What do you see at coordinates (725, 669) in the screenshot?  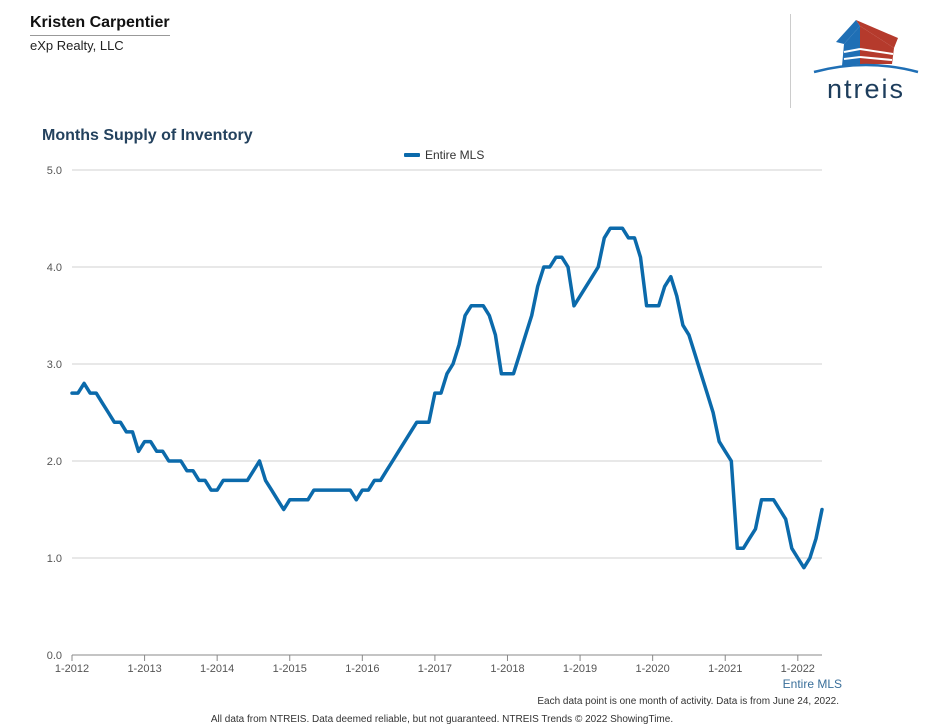 I see `x-tick-label: 1-2021` at bounding box center [725, 669].